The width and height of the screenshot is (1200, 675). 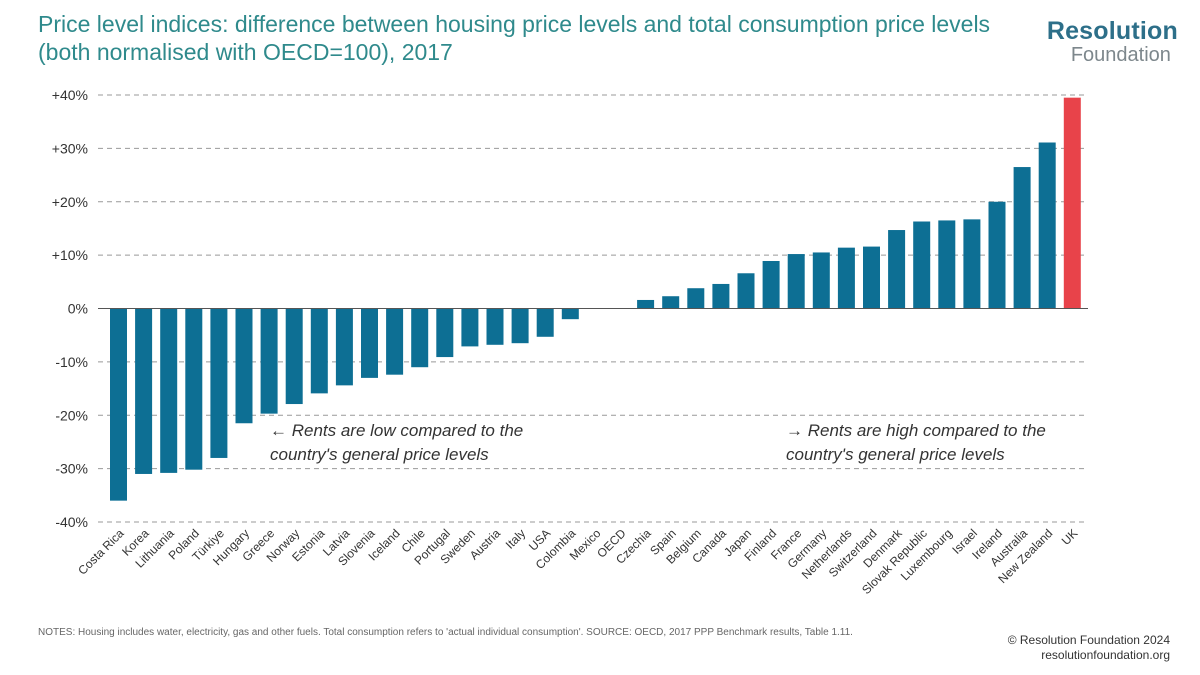 What do you see at coordinates (379, 454) in the screenshot?
I see `annotation-low-line2: country's general price levels` at bounding box center [379, 454].